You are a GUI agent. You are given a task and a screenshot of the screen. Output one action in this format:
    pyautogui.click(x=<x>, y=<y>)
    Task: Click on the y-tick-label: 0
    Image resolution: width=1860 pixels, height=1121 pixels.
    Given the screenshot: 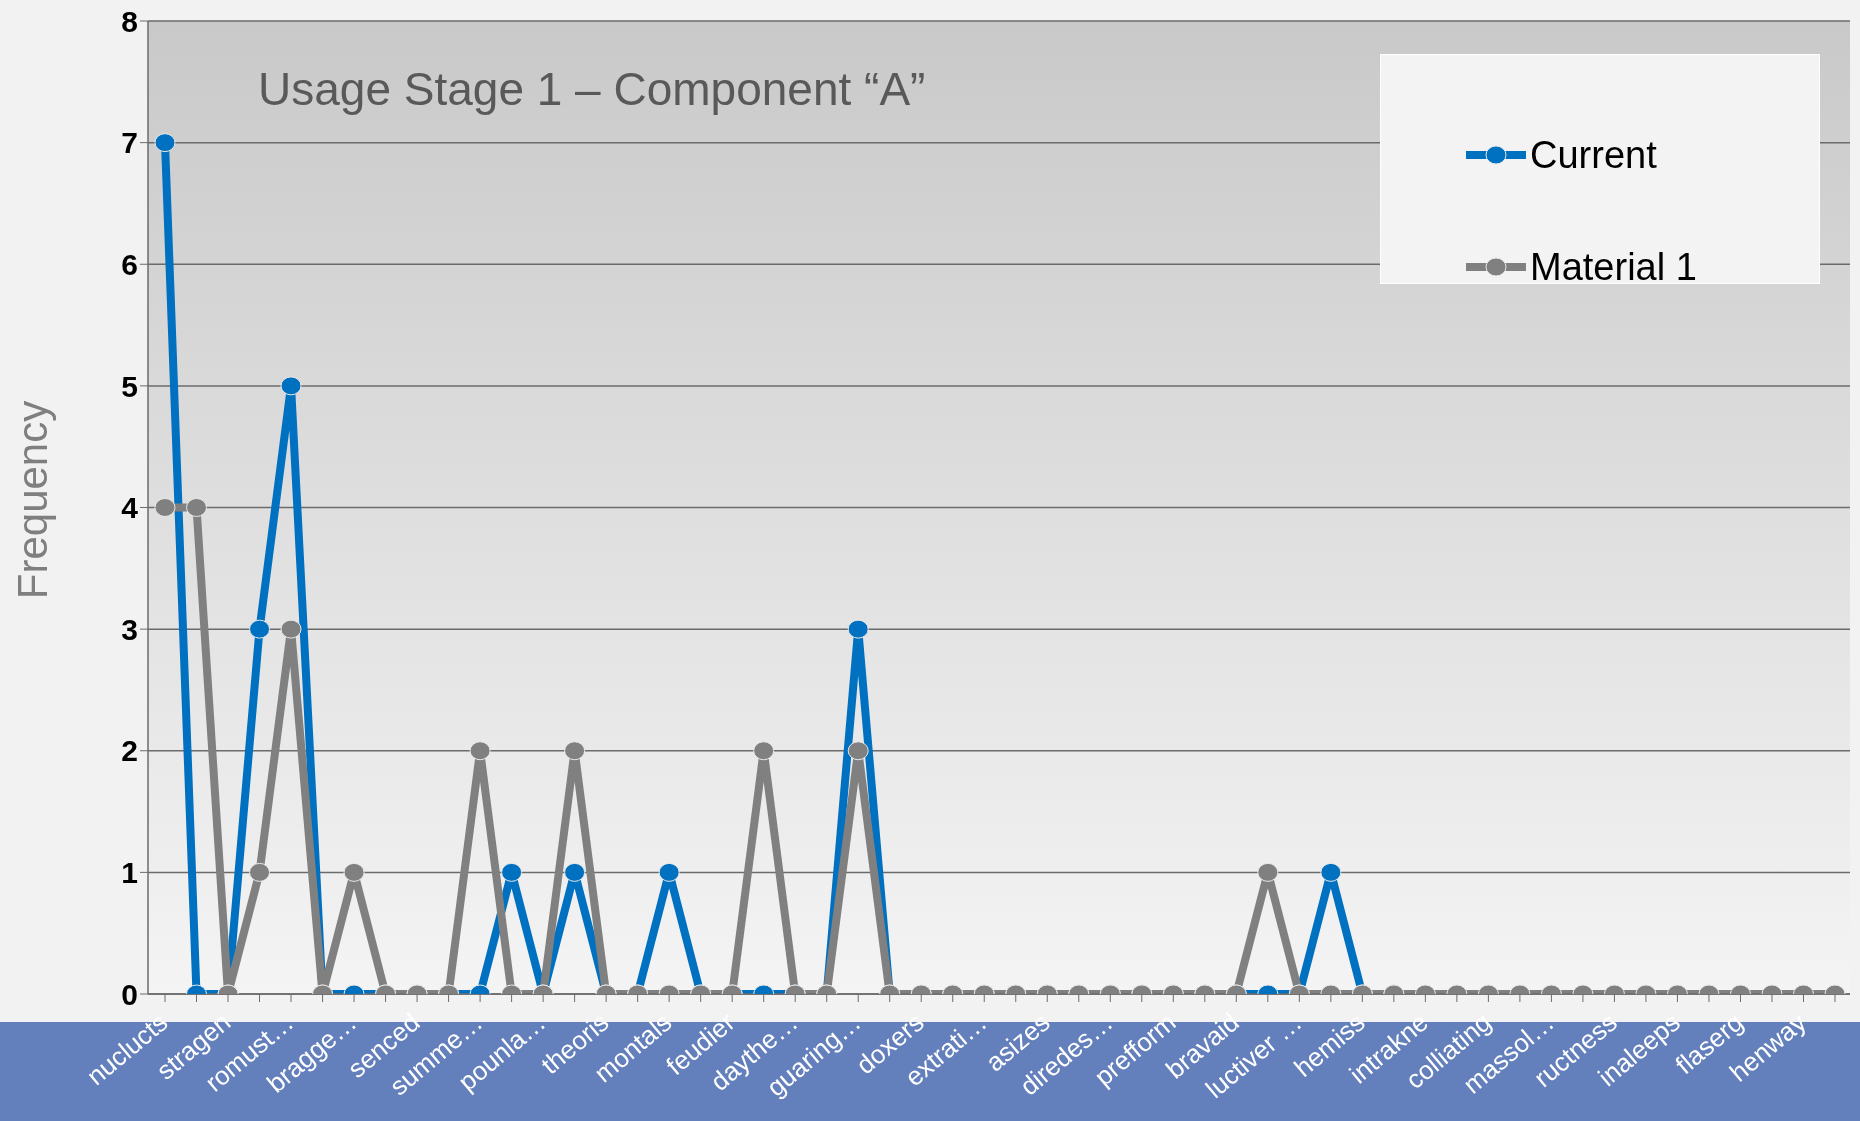 What is the action you would take?
    pyautogui.click(x=129, y=994)
    